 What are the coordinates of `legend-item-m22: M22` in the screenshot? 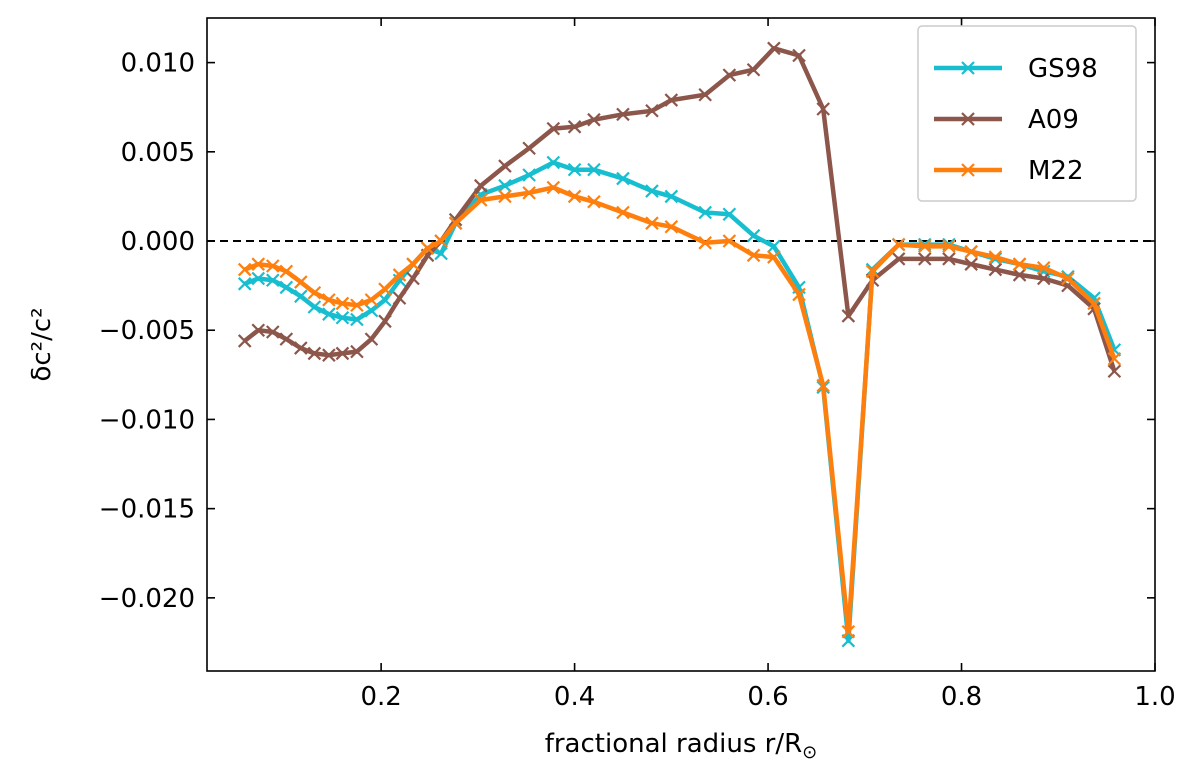 It's located at (1009, 171).